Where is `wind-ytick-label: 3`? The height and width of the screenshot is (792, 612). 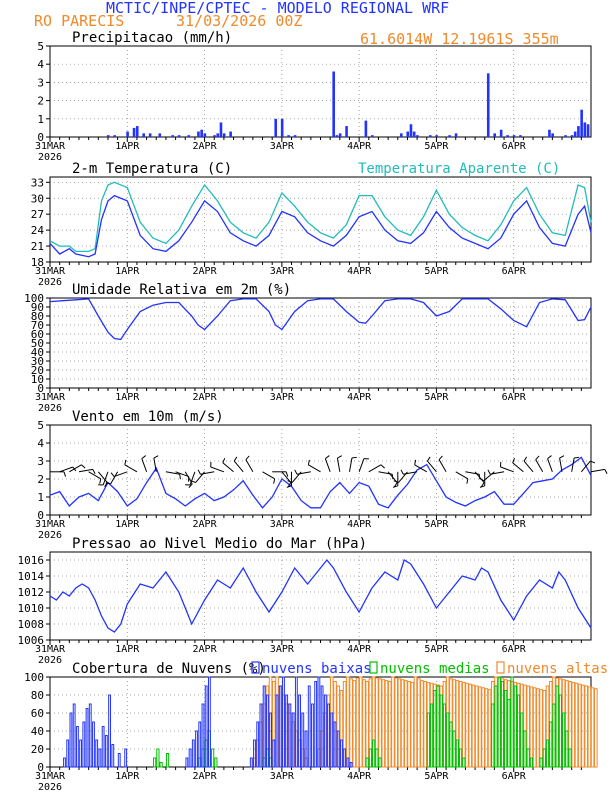 wind-ytick-label: 3 is located at coordinates (40, 461).